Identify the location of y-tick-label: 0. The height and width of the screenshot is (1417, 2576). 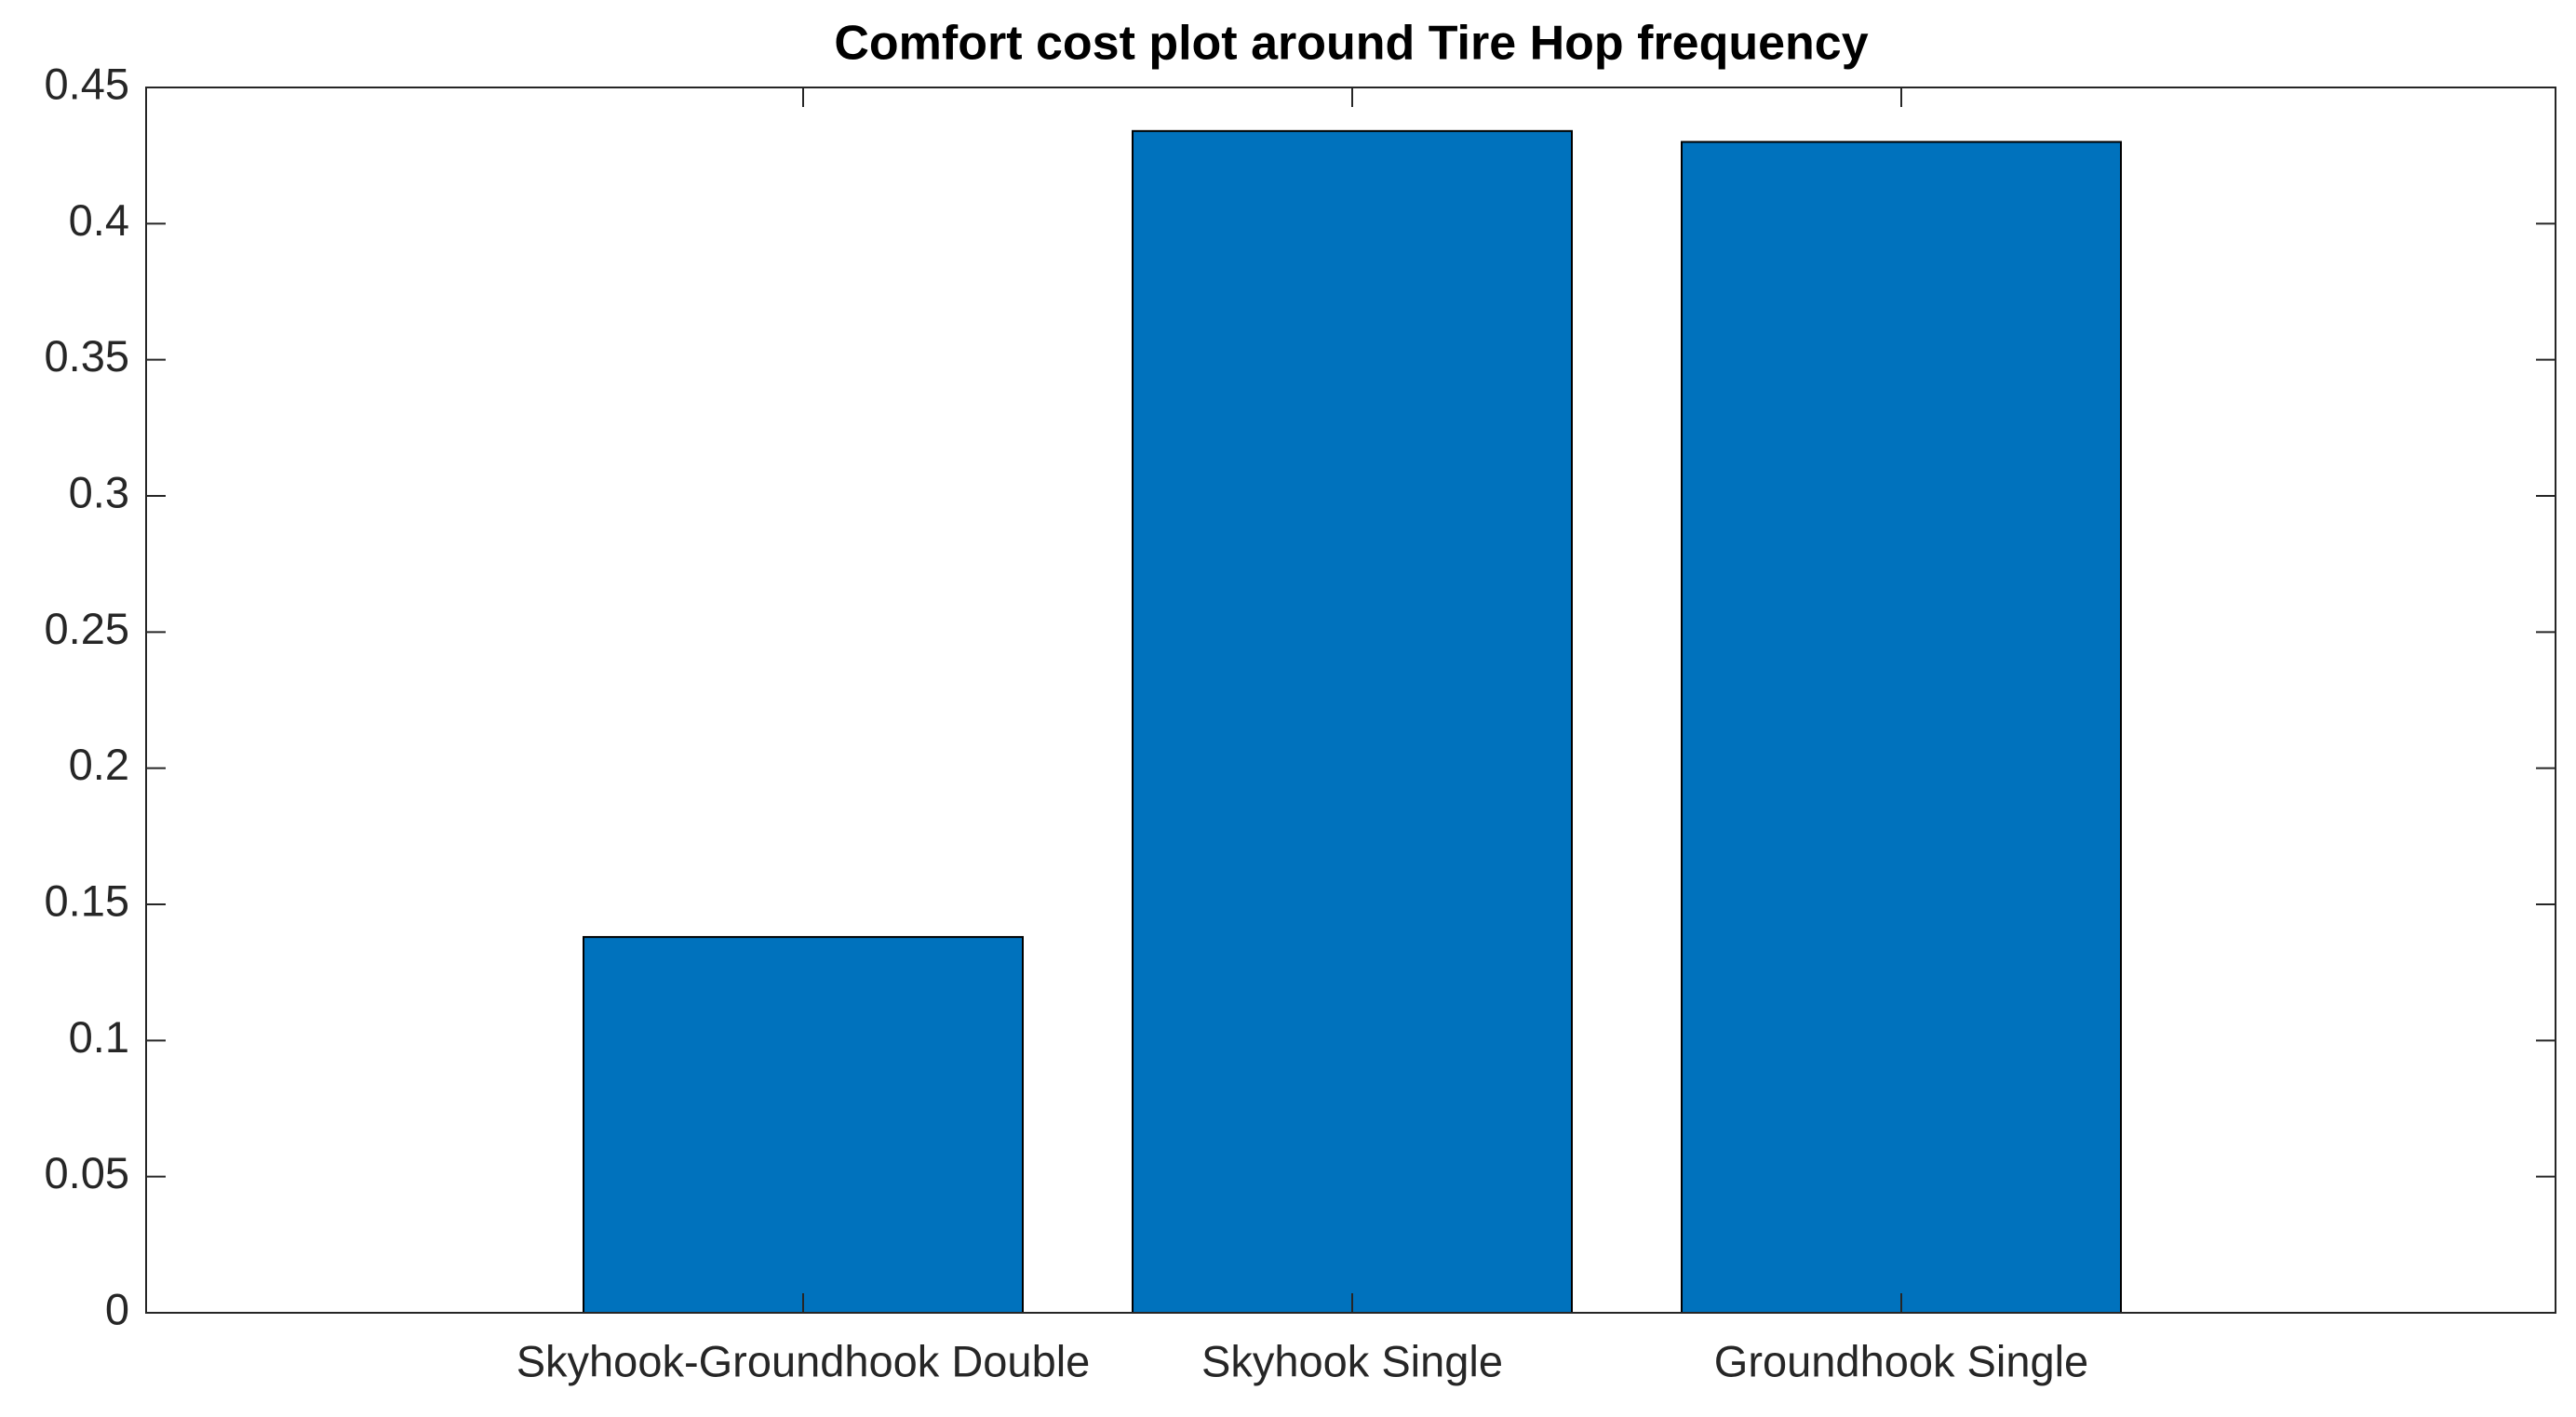
(117, 1308).